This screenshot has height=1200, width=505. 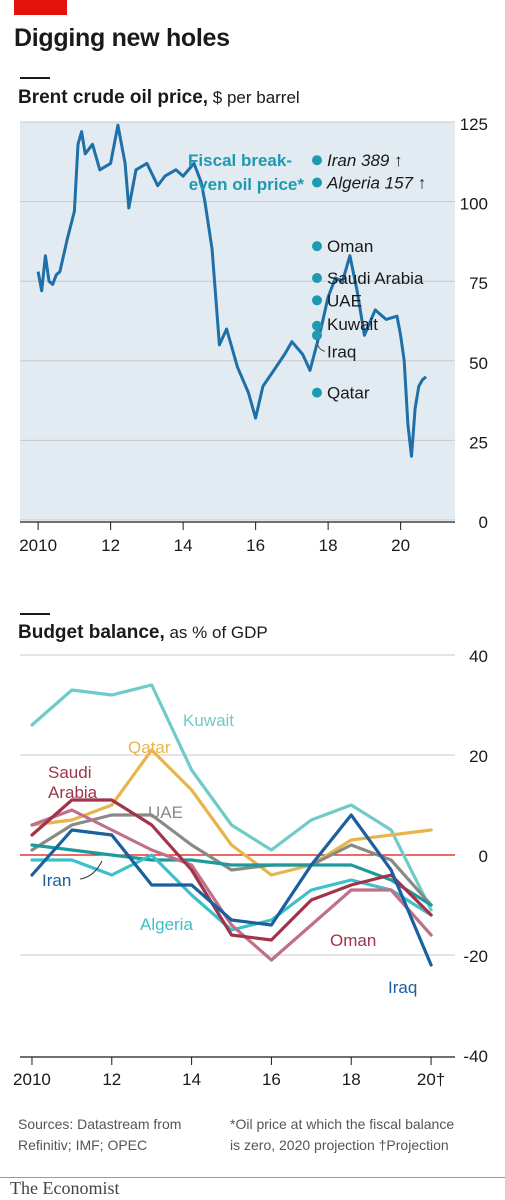 What do you see at coordinates (231, 875) in the screenshot?
I see `series-line-iran` at bounding box center [231, 875].